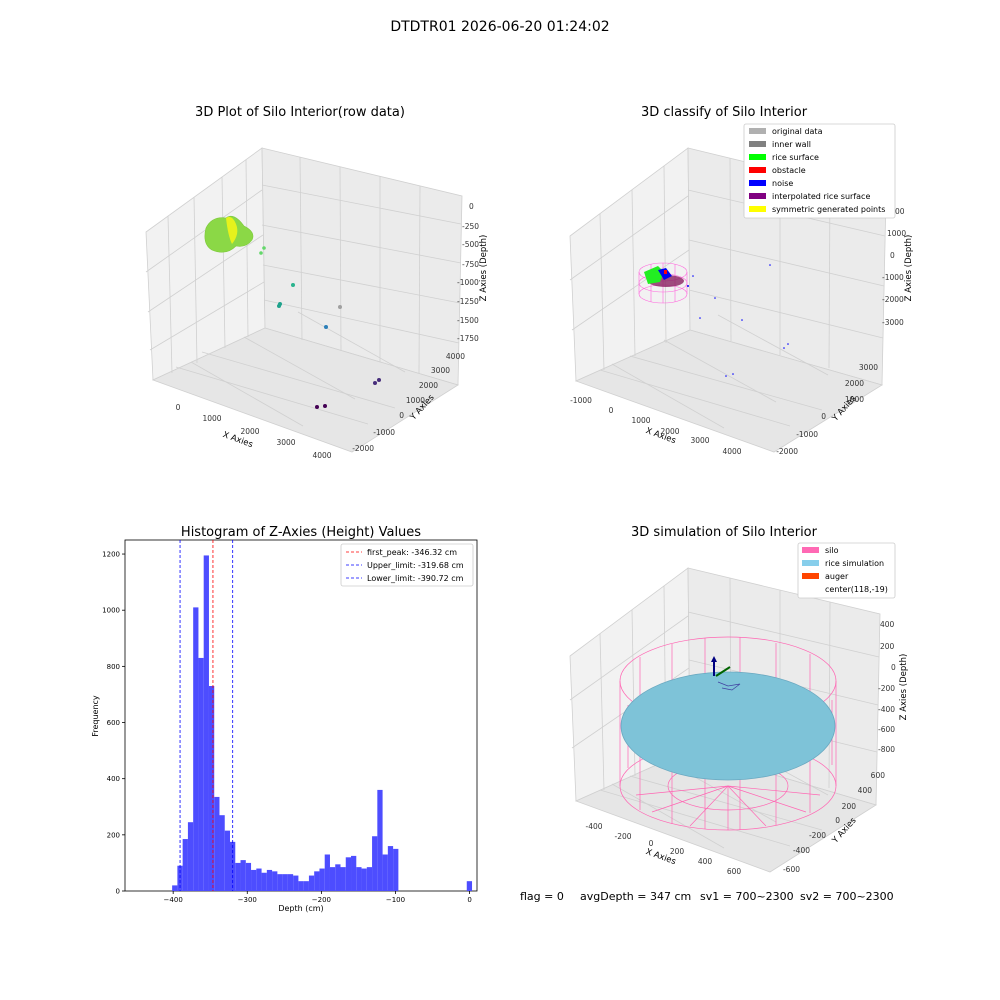 The width and height of the screenshot is (1000, 1000). What do you see at coordinates (728, 726) in the screenshot?
I see `simulation-rice-surface` at bounding box center [728, 726].